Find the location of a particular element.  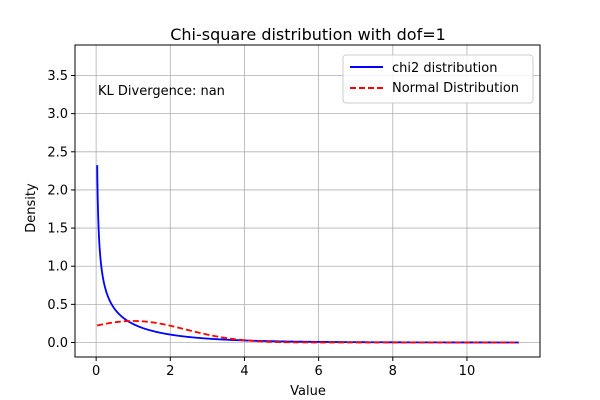

legend-entry-normal: Normal Distribution is located at coordinates (455, 88).